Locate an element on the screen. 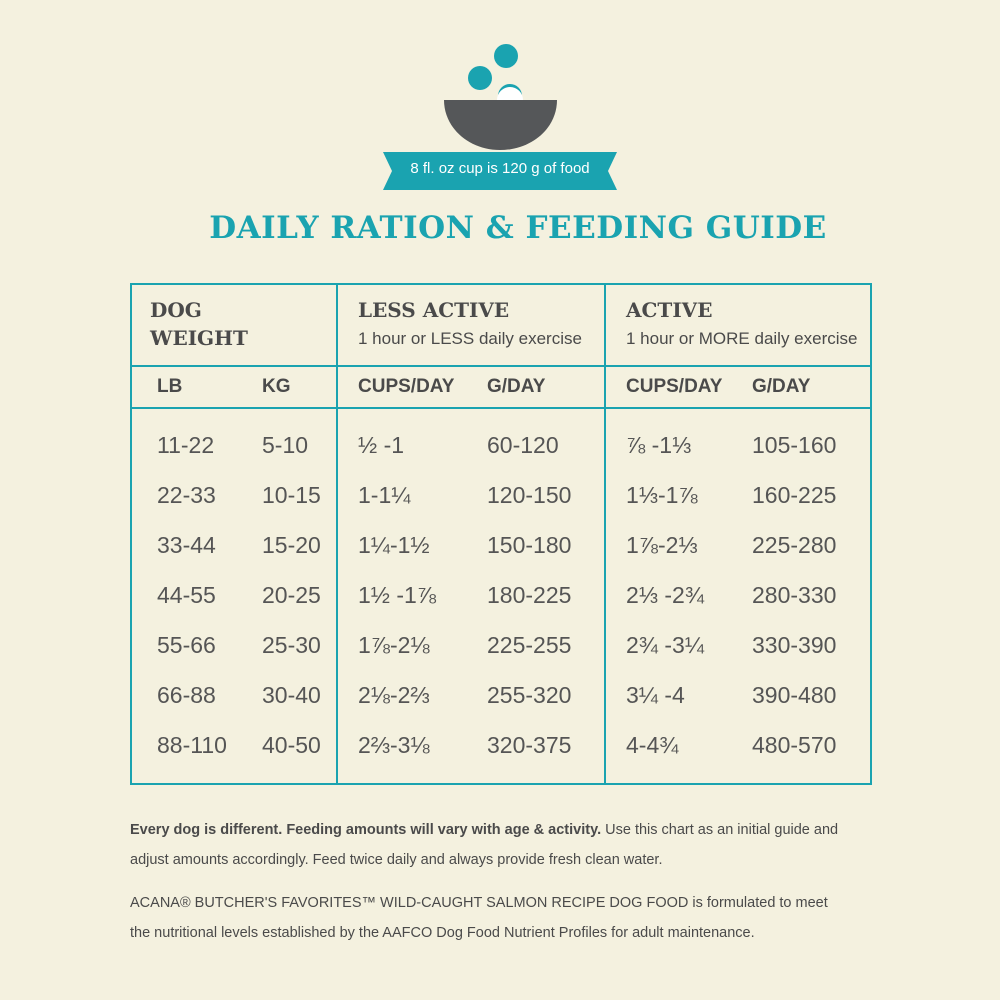 The image size is (1000, 1000). group-title: LESS ACTIVE is located at coordinates (434, 310).